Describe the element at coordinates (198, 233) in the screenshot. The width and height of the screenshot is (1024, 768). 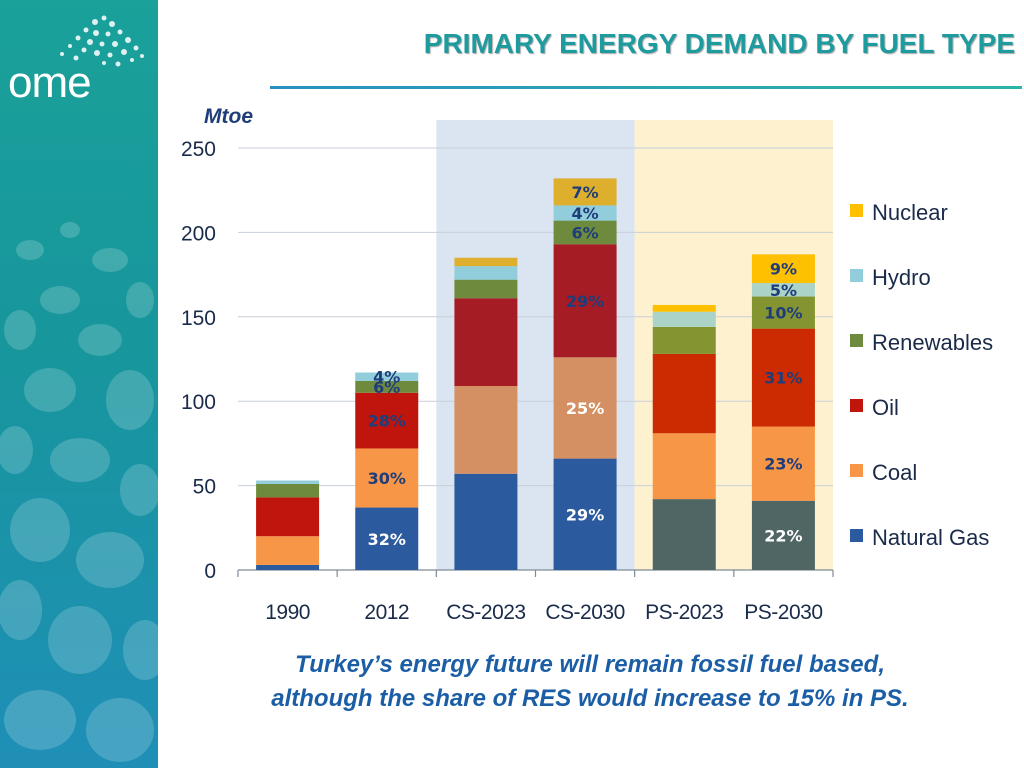
I see `y-tick-label-200: 200` at that location.